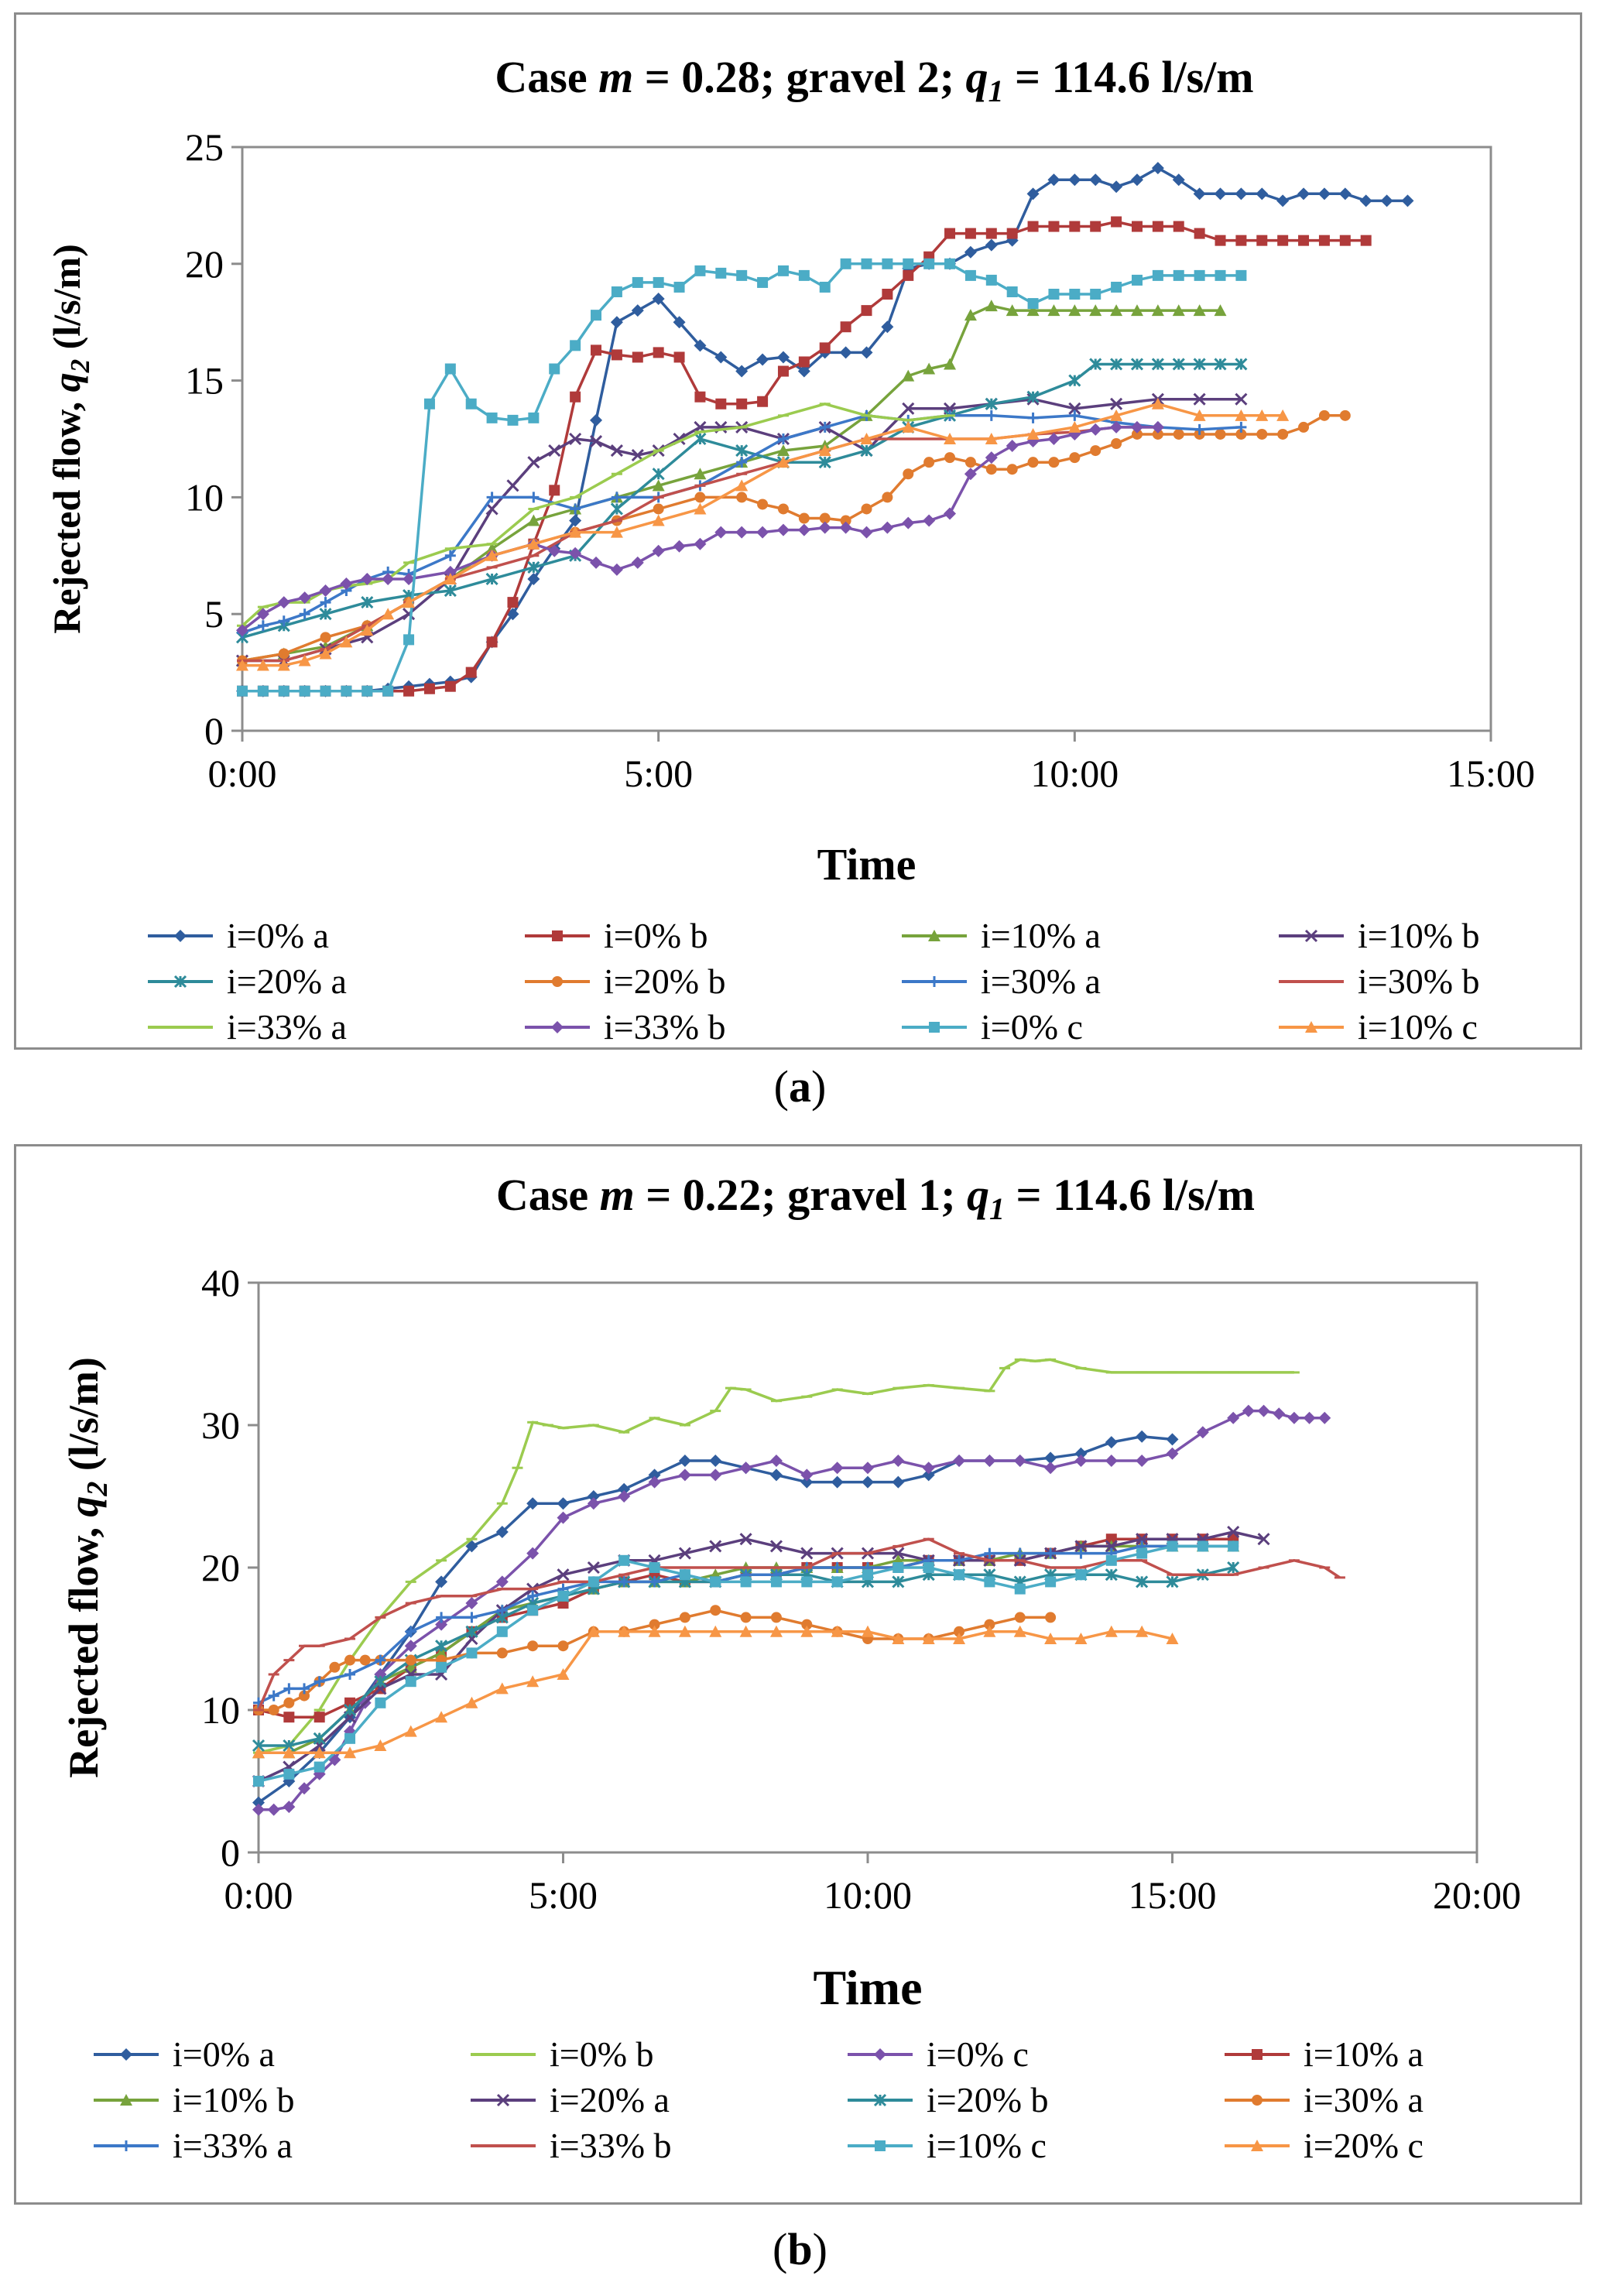  What do you see at coordinates (638, 282) in the screenshot?
I see `data-point: i=0% c 4:45 → 19.2` at bounding box center [638, 282].